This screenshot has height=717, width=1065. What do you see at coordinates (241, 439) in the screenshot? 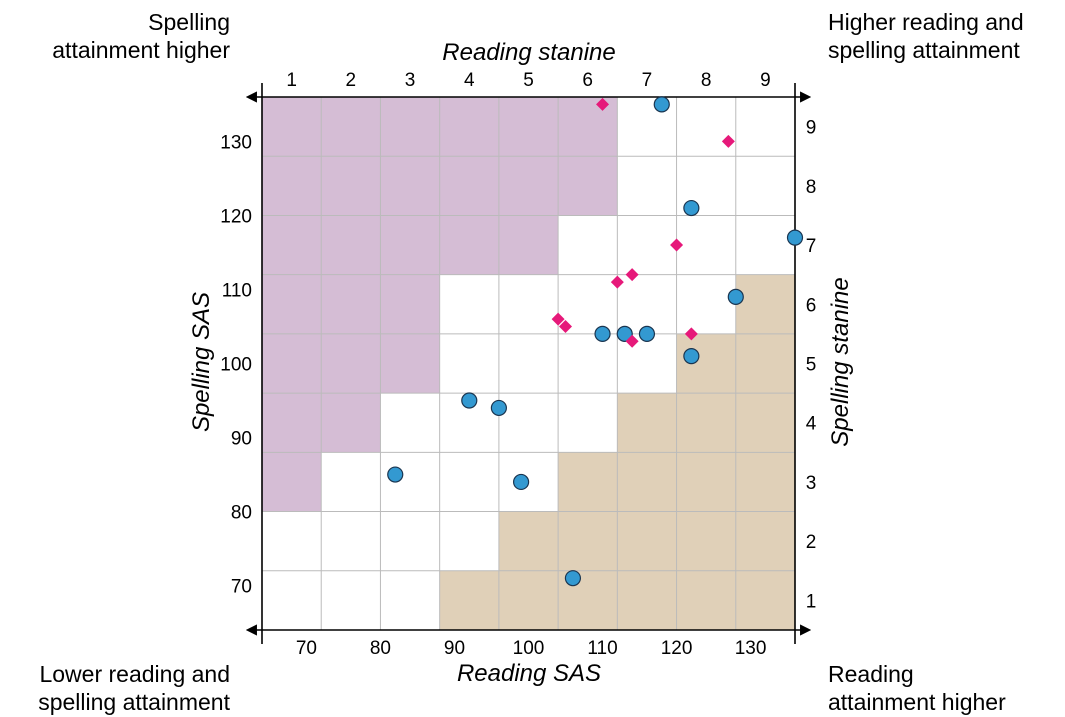
I see `left-tick-label: 90` at bounding box center [241, 439].